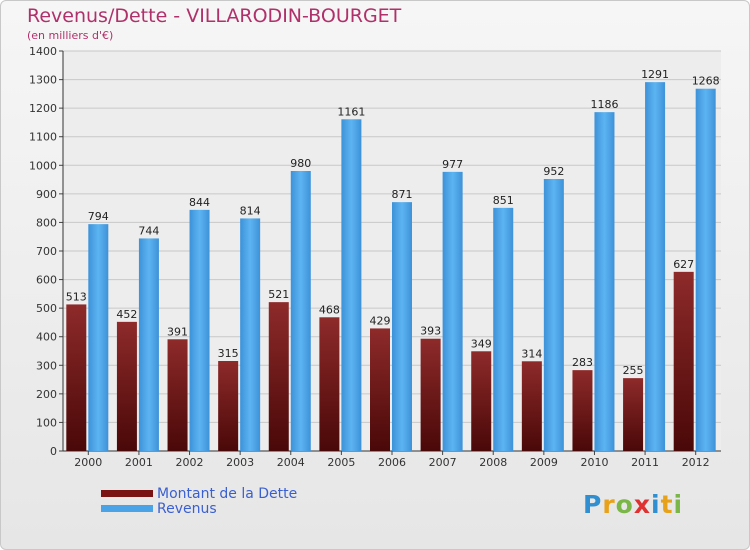  Describe the element at coordinates (177, 331) in the screenshot. I see `data-label-debt: 391` at that location.